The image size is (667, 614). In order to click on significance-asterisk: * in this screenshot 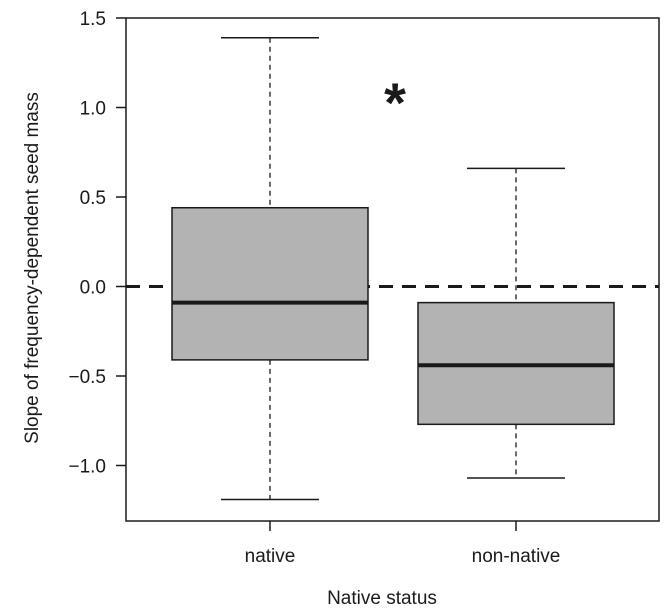, I will do `click(395, 102)`.